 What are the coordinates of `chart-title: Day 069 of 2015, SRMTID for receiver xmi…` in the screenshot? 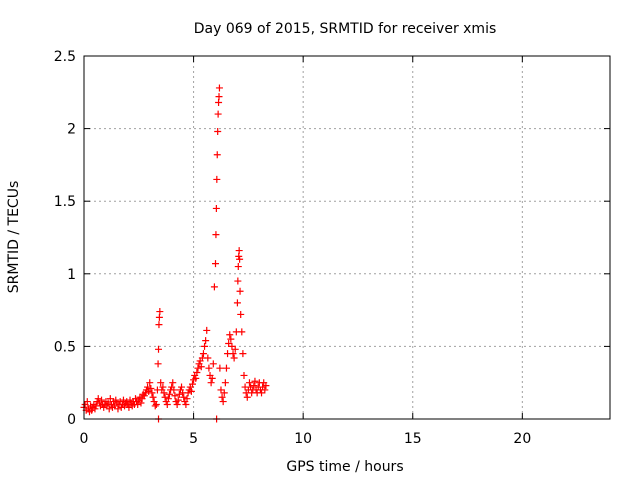 It's located at (345, 29).